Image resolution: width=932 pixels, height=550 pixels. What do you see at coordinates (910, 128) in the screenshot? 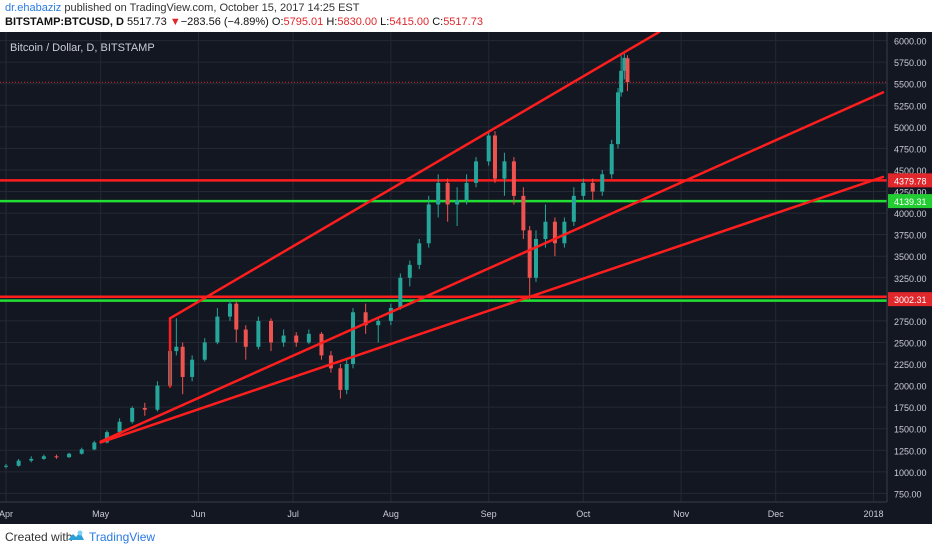
I see `y-tick-label: 5000.00` at bounding box center [910, 128].